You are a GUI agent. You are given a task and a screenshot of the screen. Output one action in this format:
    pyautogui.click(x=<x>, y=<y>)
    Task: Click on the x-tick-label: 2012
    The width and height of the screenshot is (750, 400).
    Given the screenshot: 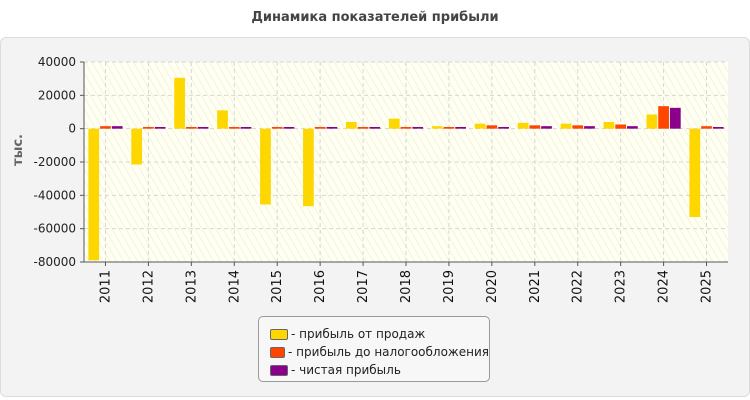 What is the action you would take?
    pyautogui.click(x=148, y=286)
    